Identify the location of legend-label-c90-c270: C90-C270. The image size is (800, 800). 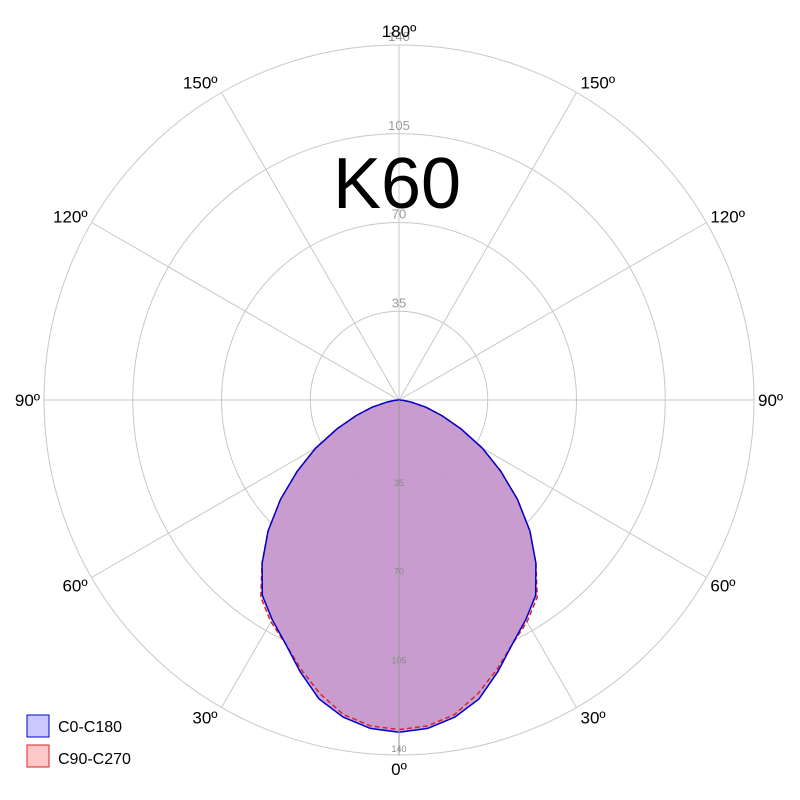
(94, 759).